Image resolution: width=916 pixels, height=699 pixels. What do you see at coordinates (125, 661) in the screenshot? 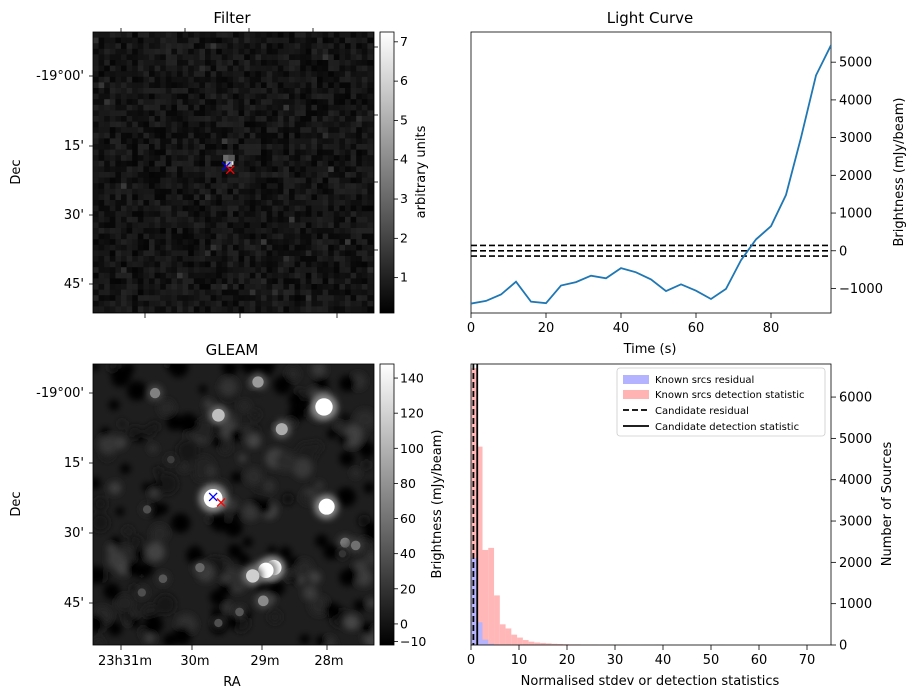
I see `gleam-xtick-label: 23h31m` at bounding box center [125, 661].